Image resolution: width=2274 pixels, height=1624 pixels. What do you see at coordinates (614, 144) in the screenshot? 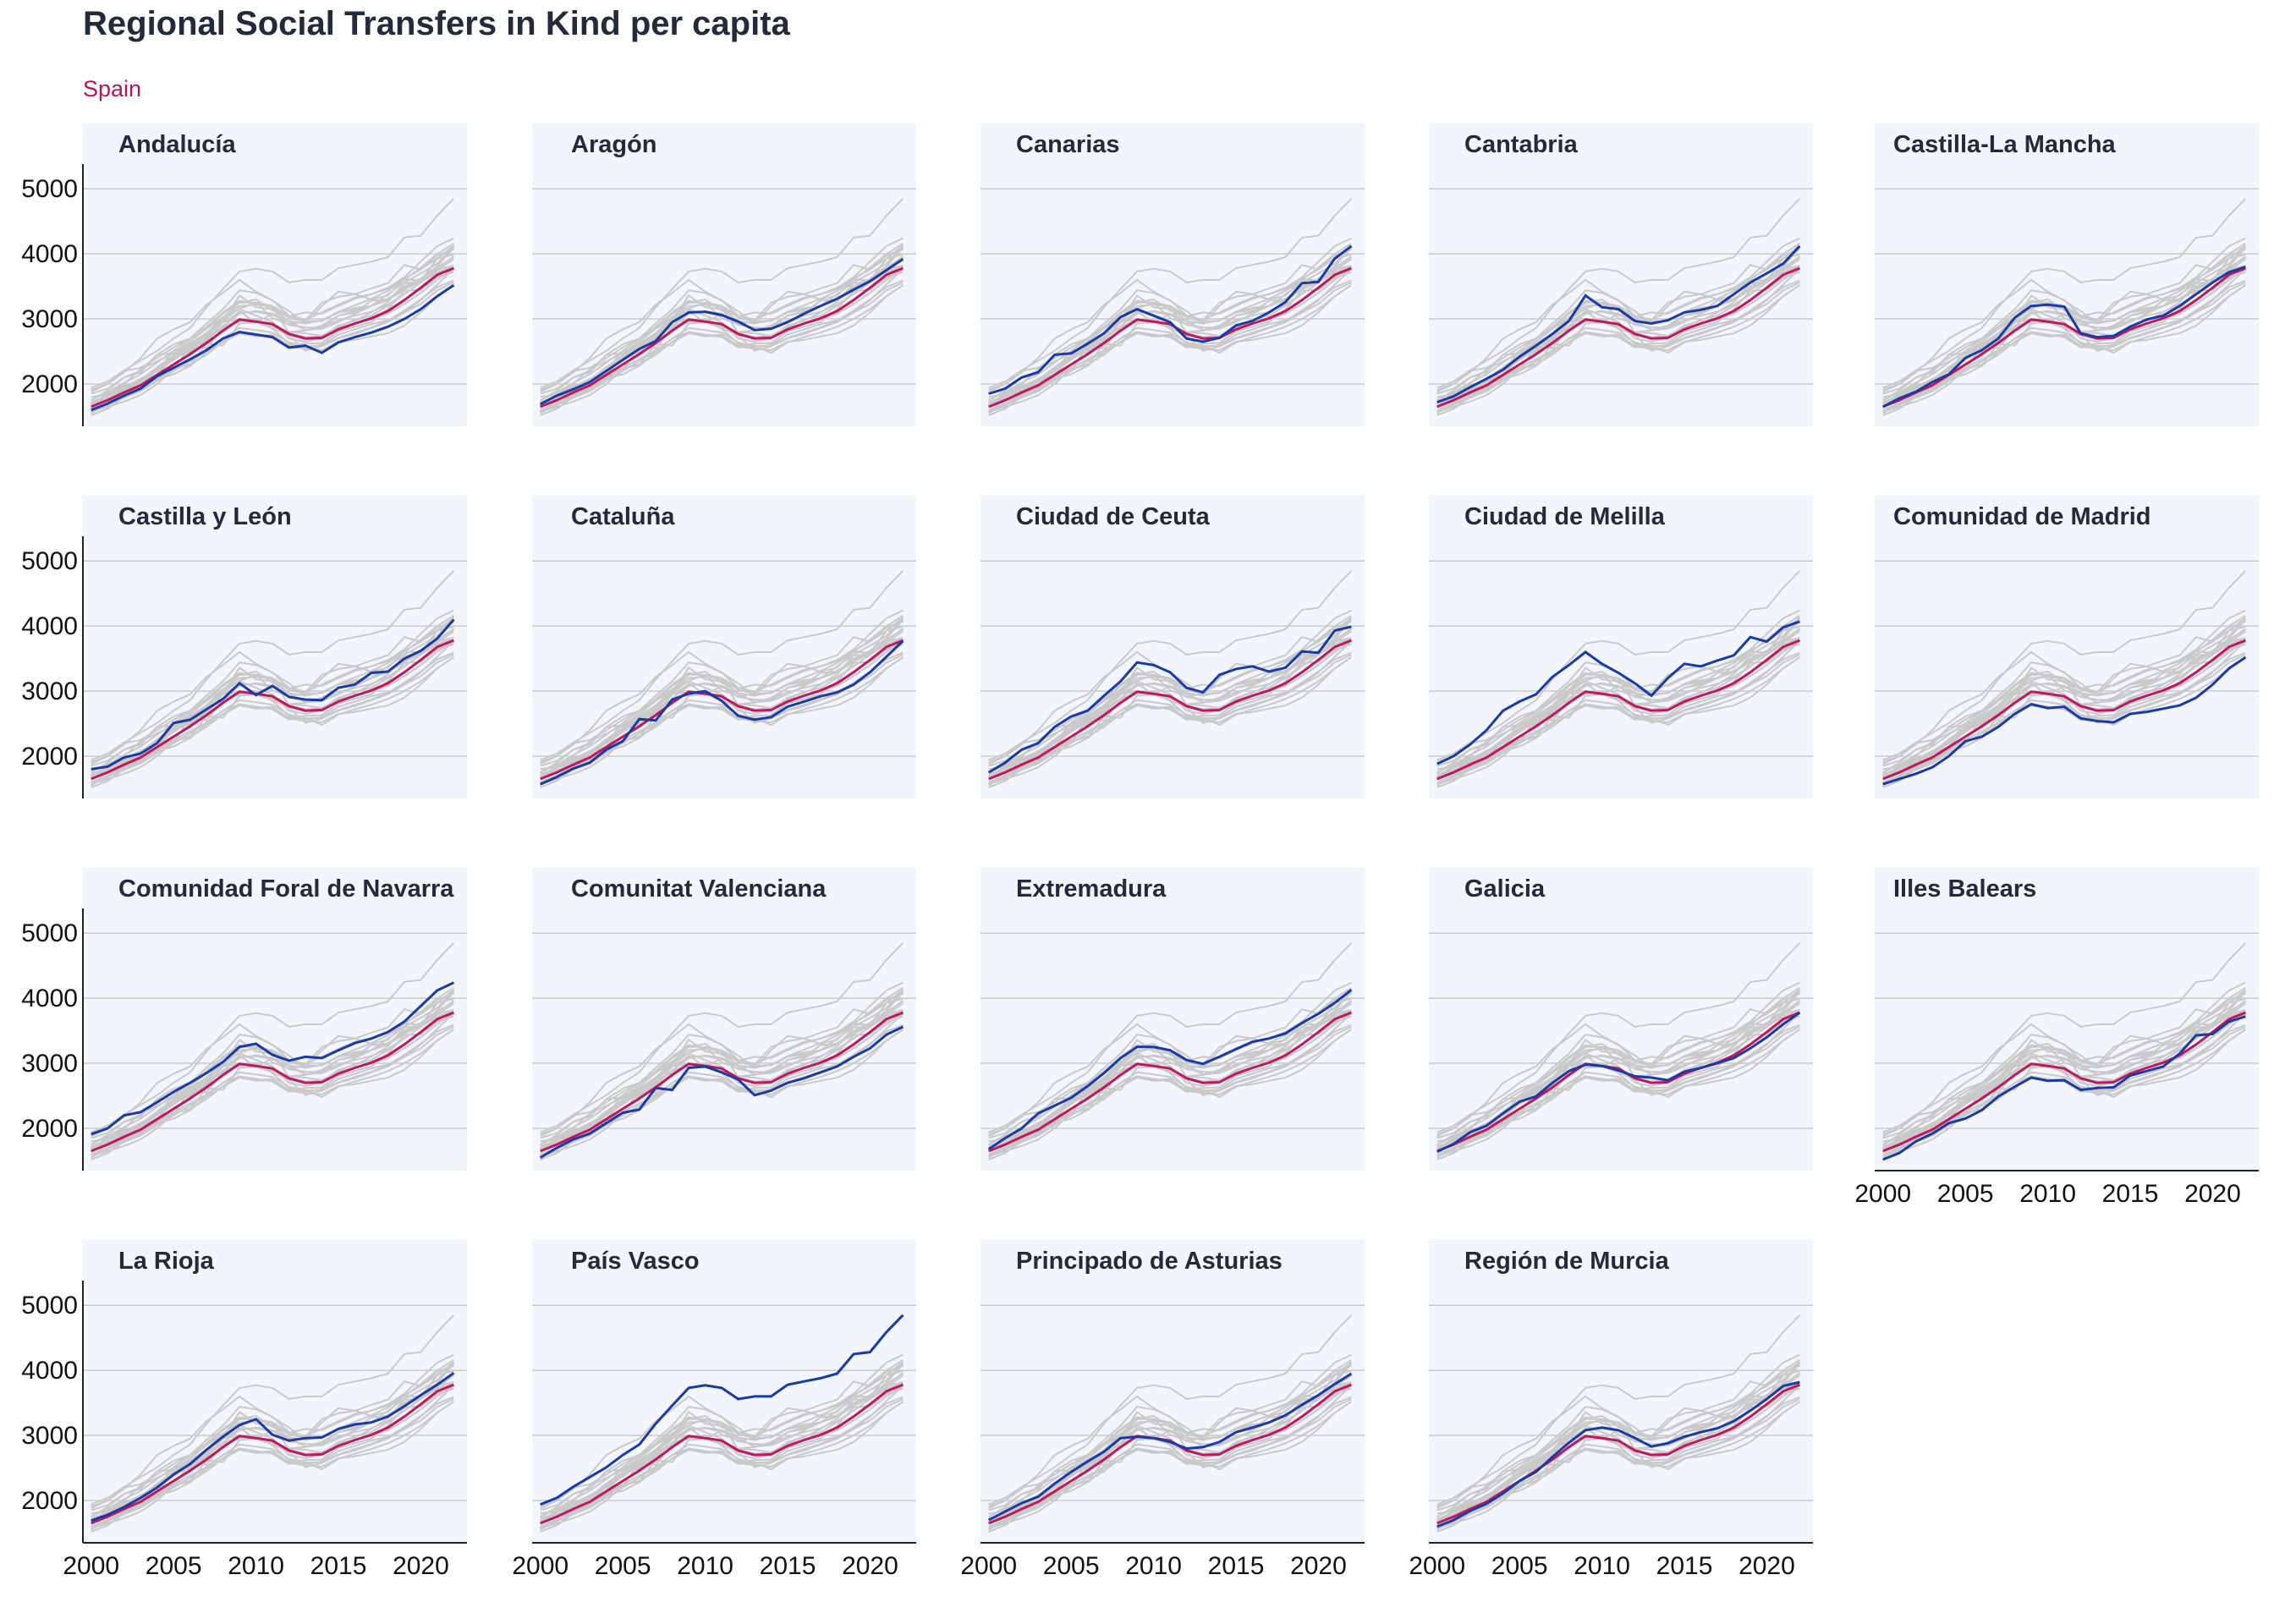
I see `panel-title: Aragón` at bounding box center [614, 144].